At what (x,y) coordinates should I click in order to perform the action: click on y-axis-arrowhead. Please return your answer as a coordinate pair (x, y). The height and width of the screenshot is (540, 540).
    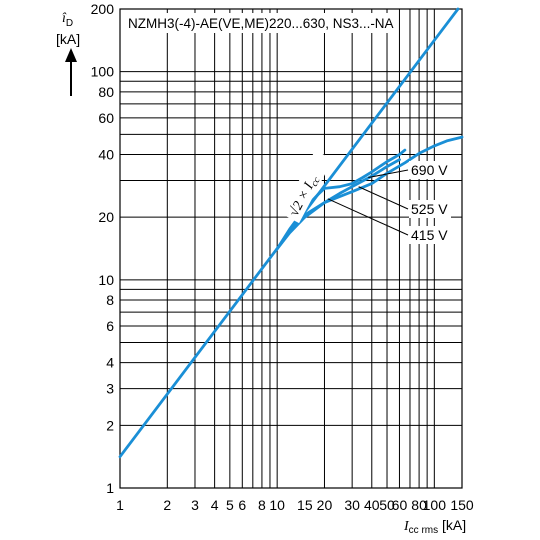
    Looking at the image, I should click on (71, 55).